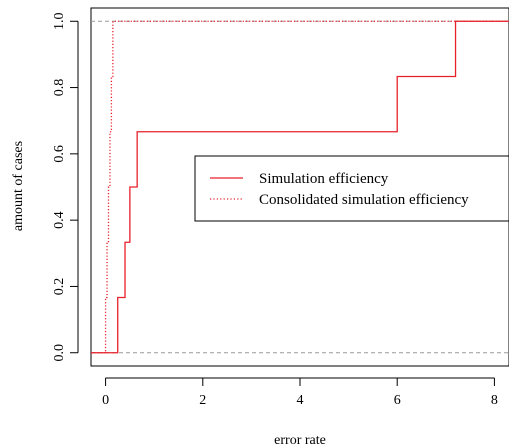 Image resolution: width=509 pixels, height=448 pixels. I want to click on x-tick-label: 4, so click(300, 400).